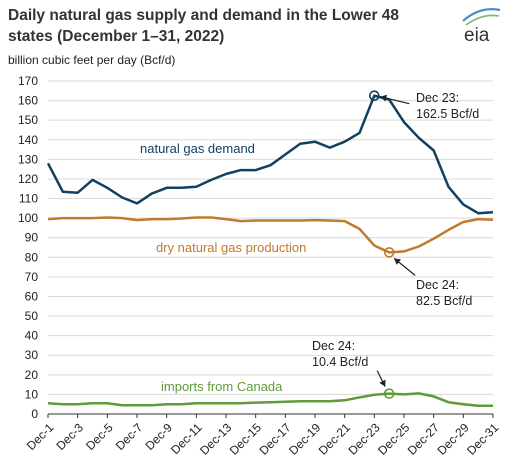 This screenshot has height=474, width=512. I want to click on annotation-imports-line2: 10.4 Bcf/d, so click(340, 362).